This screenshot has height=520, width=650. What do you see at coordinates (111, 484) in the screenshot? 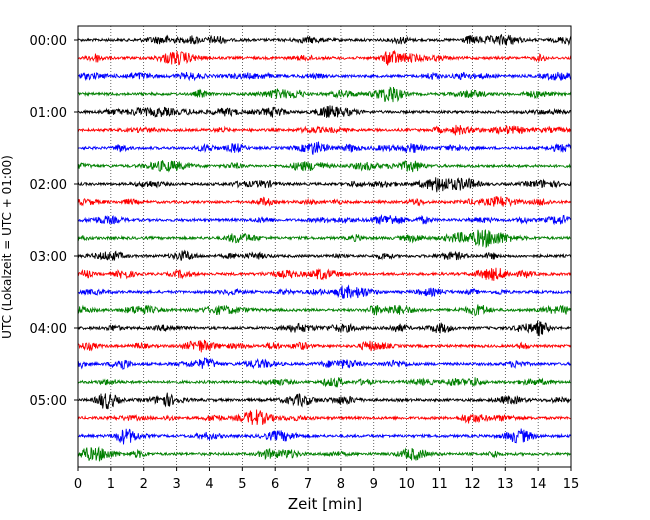
I see `x-tick-label-1: 1` at bounding box center [111, 484].